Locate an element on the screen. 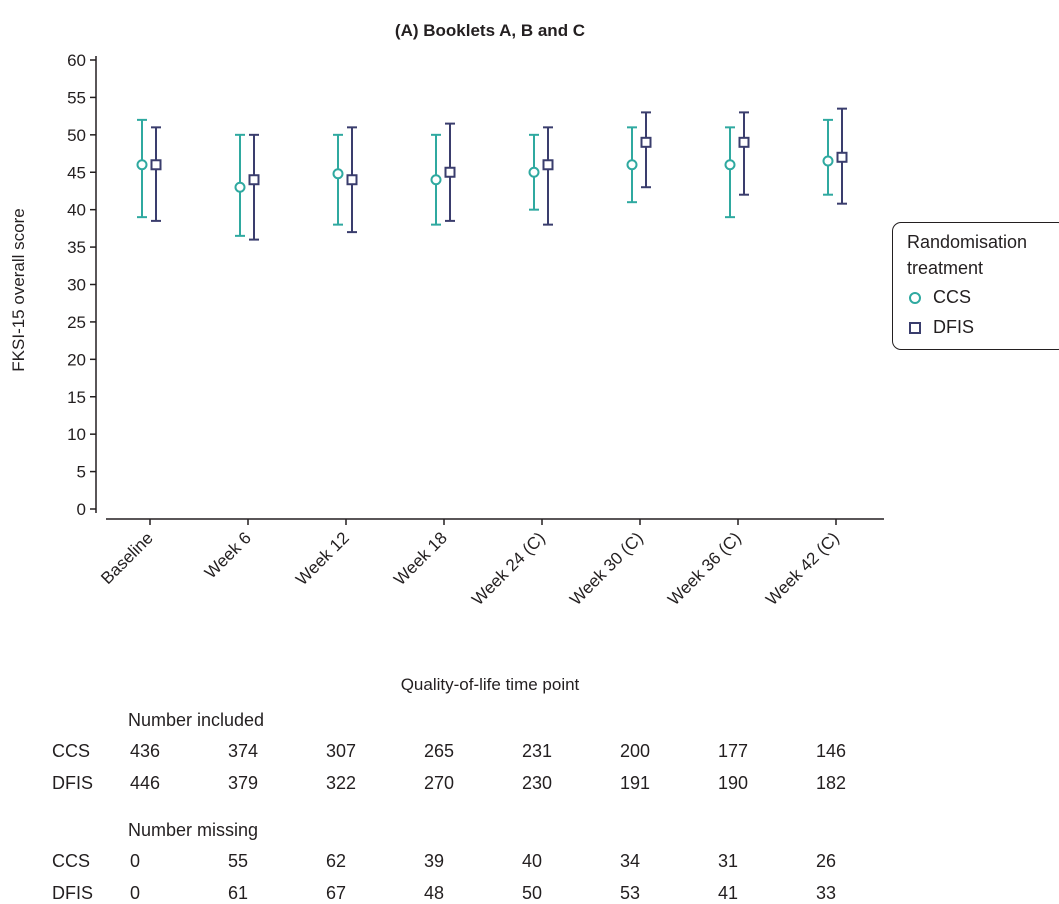  y-tick-label: 45 is located at coordinates (76, 172).